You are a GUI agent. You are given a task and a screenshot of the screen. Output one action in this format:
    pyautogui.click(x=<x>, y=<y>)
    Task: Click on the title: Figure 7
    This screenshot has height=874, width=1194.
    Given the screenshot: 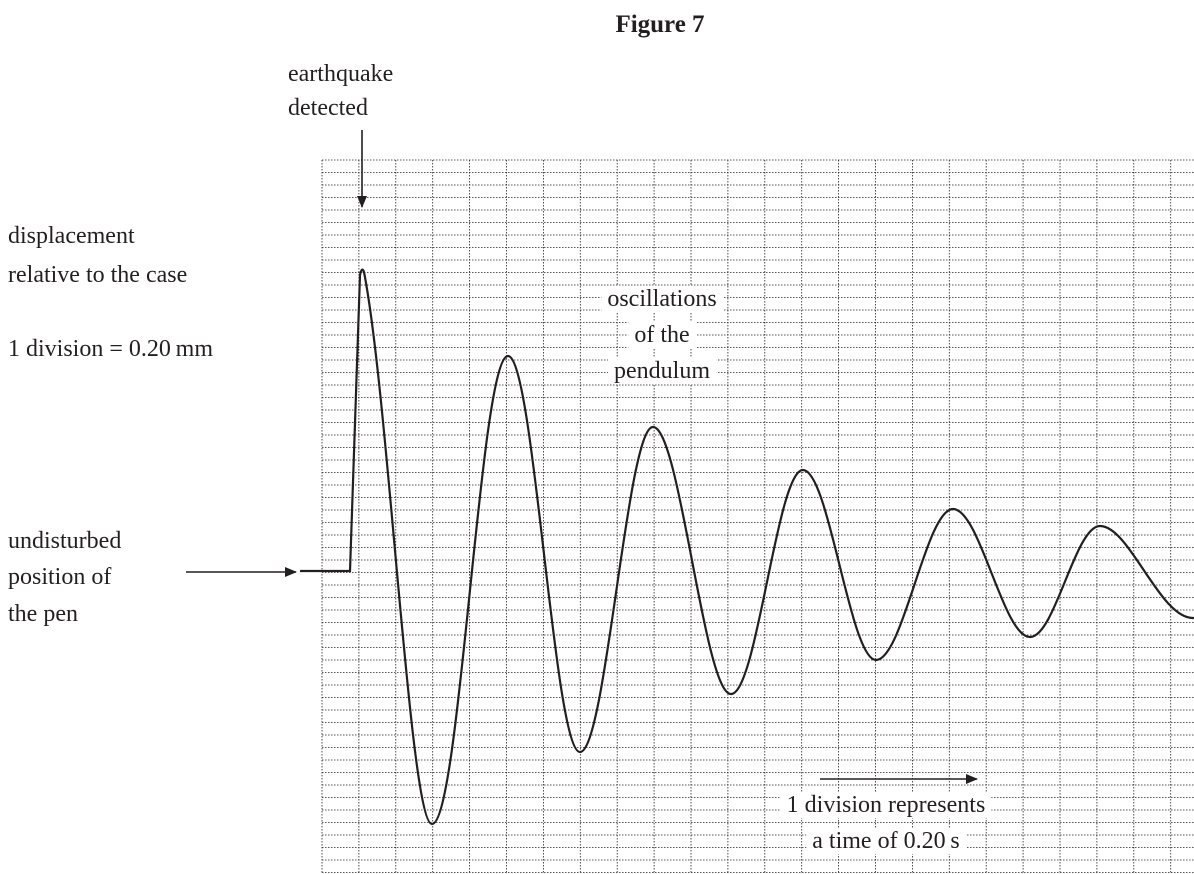 What is the action you would take?
    pyautogui.click(x=659, y=24)
    